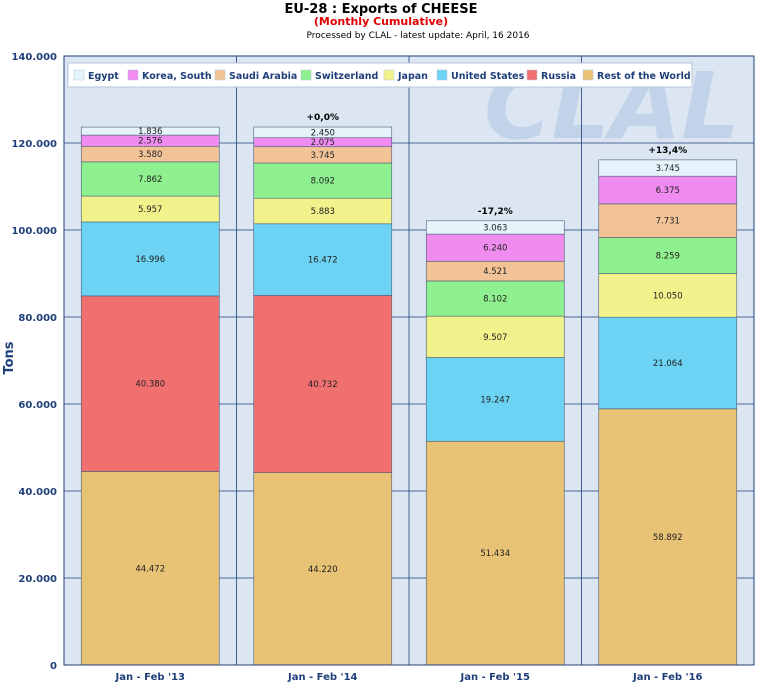 The image size is (762, 695). What do you see at coordinates (150, 210) in the screenshot?
I see `data-label: 5.957` at bounding box center [150, 210].